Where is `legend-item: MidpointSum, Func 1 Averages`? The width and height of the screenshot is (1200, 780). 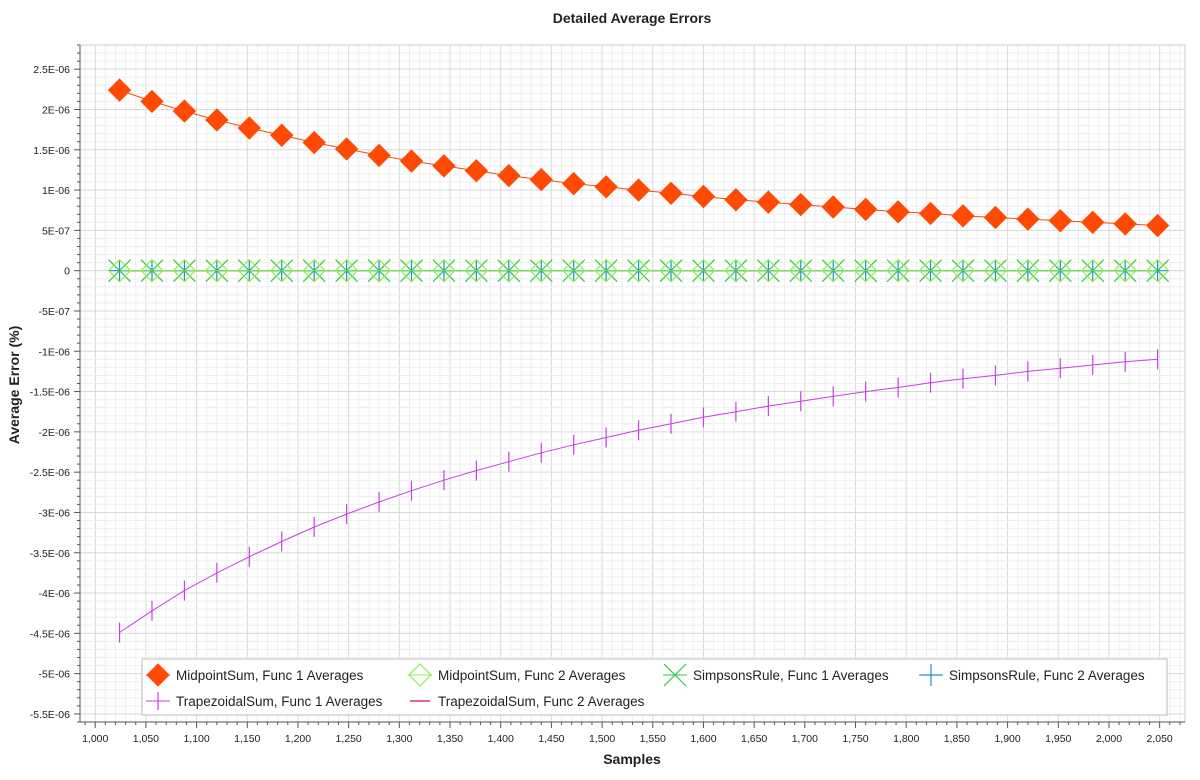
legend-item: MidpointSum, Func 1 Averages is located at coordinates (255, 675).